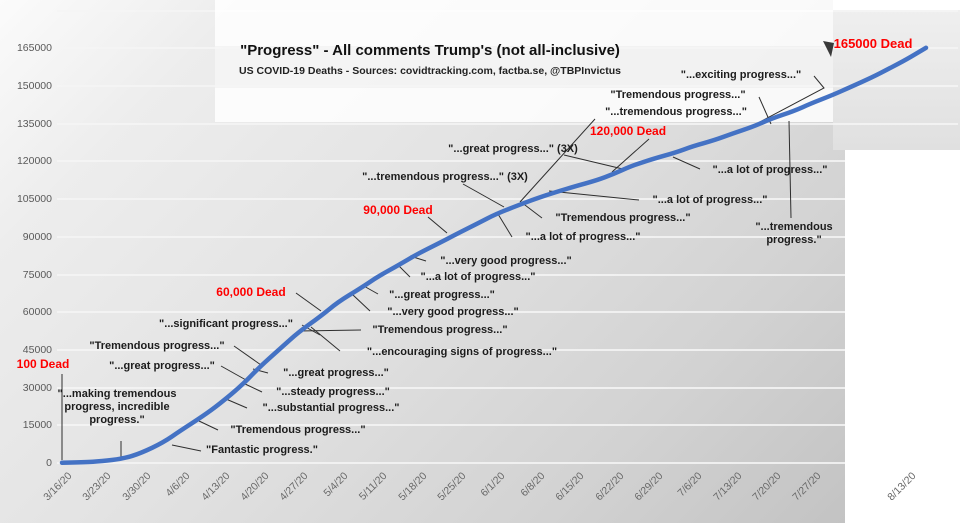 The height and width of the screenshot is (523, 960). I want to click on annotation-milestone: 120,000 Dead, so click(628, 131).